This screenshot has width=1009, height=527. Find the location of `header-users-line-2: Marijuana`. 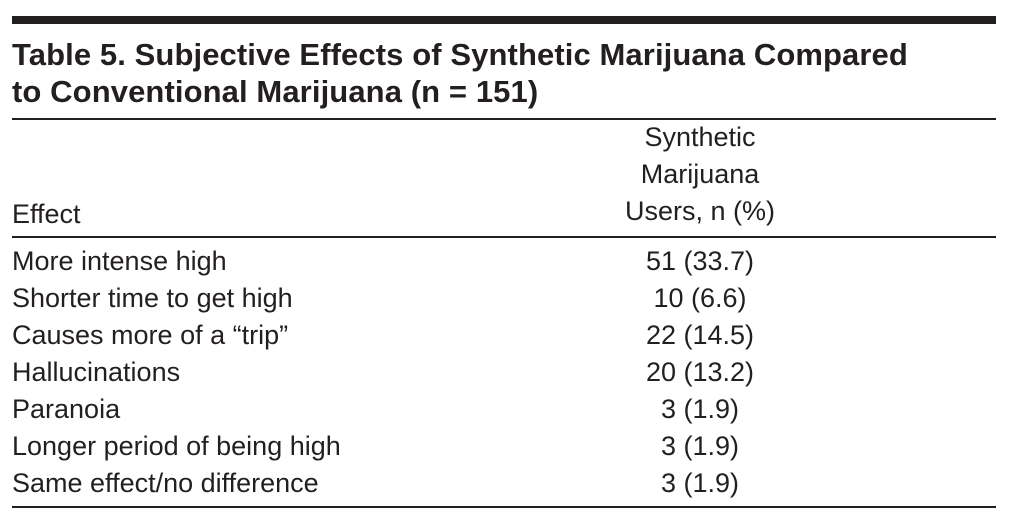

header-users-line-2: Marijuana is located at coordinates (700, 174).